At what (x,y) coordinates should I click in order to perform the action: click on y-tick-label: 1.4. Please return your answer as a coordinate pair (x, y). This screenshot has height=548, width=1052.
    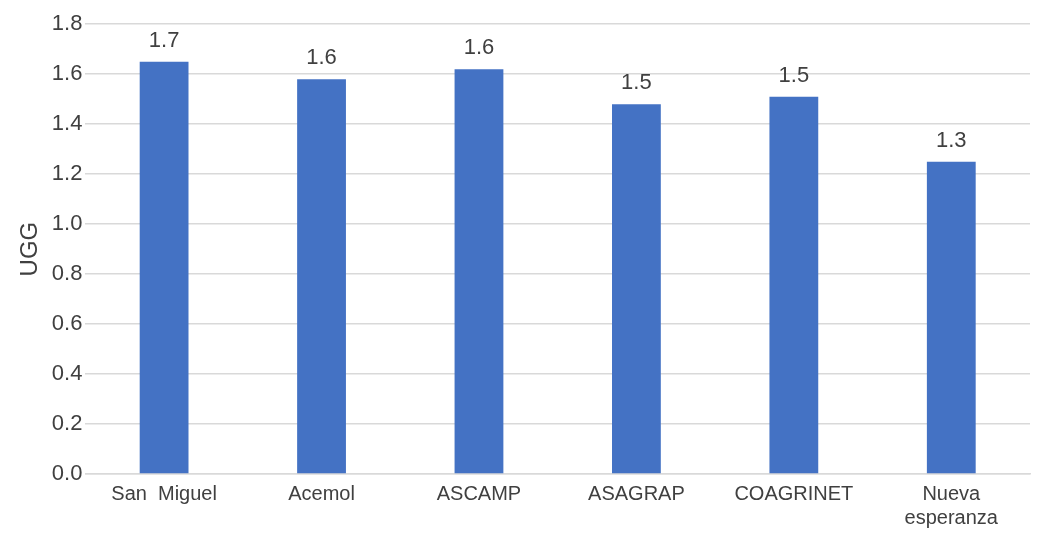
    Looking at the image, I should click on (67, 123).